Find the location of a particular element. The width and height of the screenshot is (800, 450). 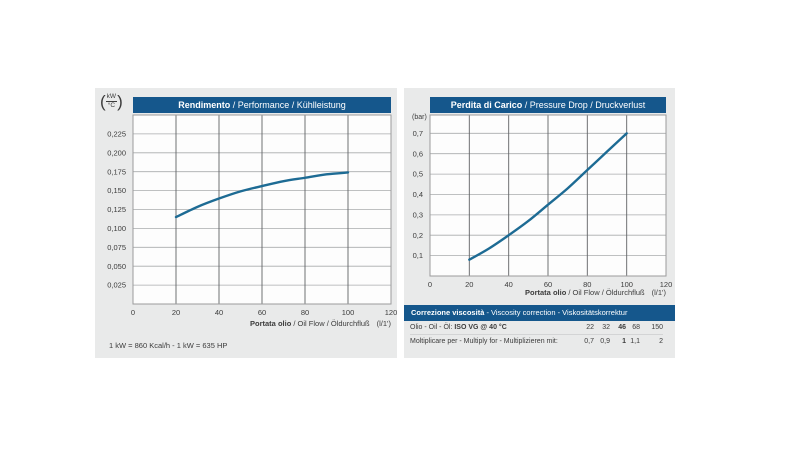

viscosity-value: 150 is located at coordinates (657, 327).